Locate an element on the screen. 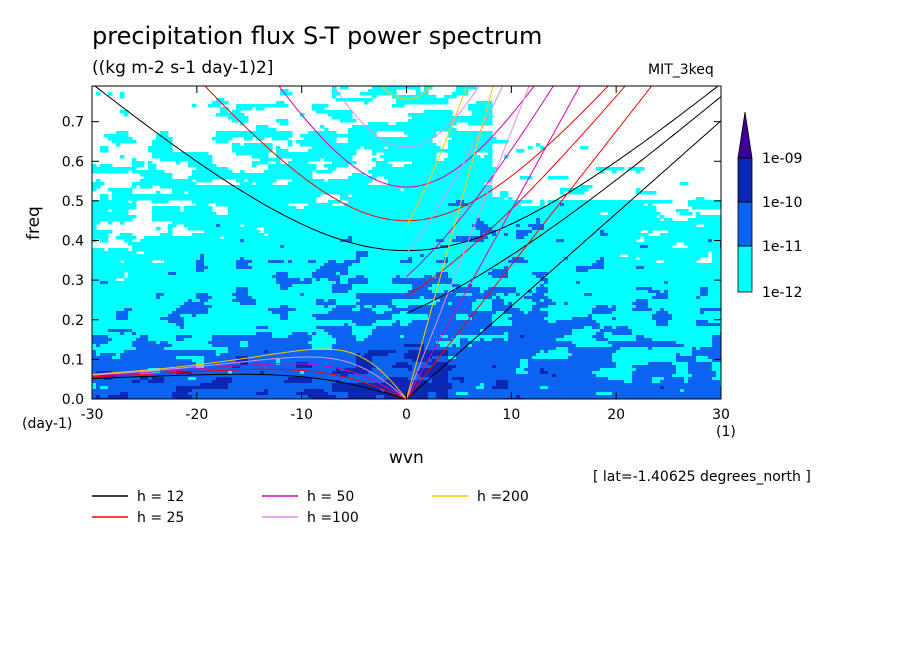 The width and height of the screenshot is (904, 654). colorbar-label: 1e-12 is located at coordinates (782, 293).